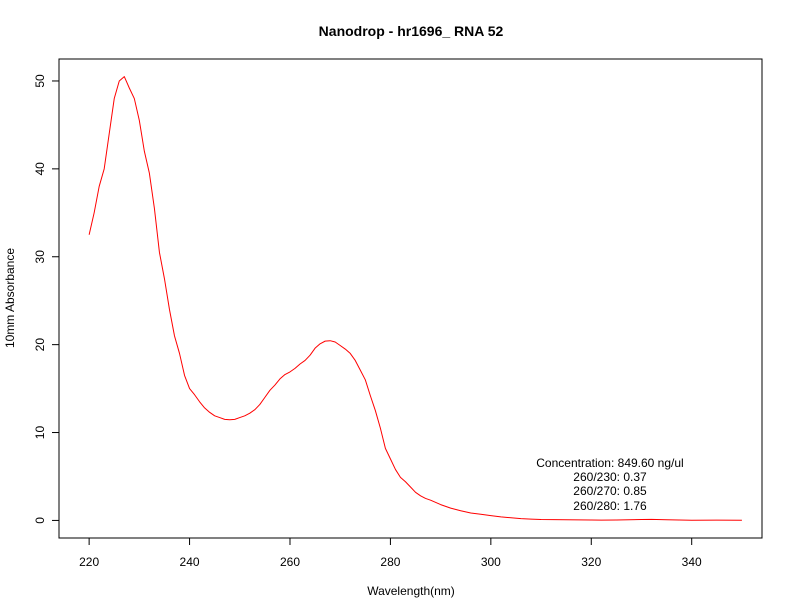  Describe the element at coordinates (390, 562) in the screenshot. I see `x-tick-label: 280` at that location.